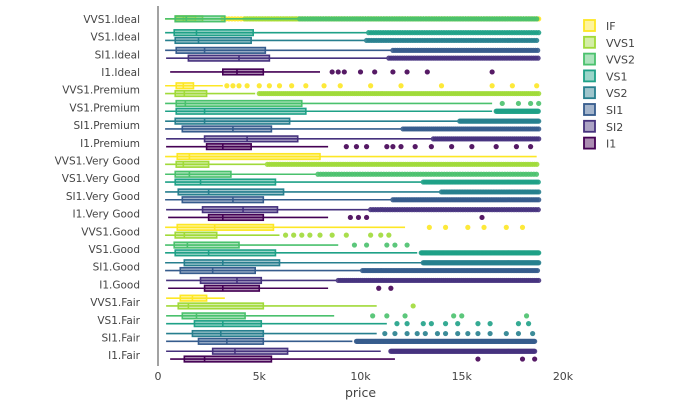  What do you see at coordinates (354, 139) in the screenshot?
I see `box-si2-i1-premium` at bounding box center [354, 139].